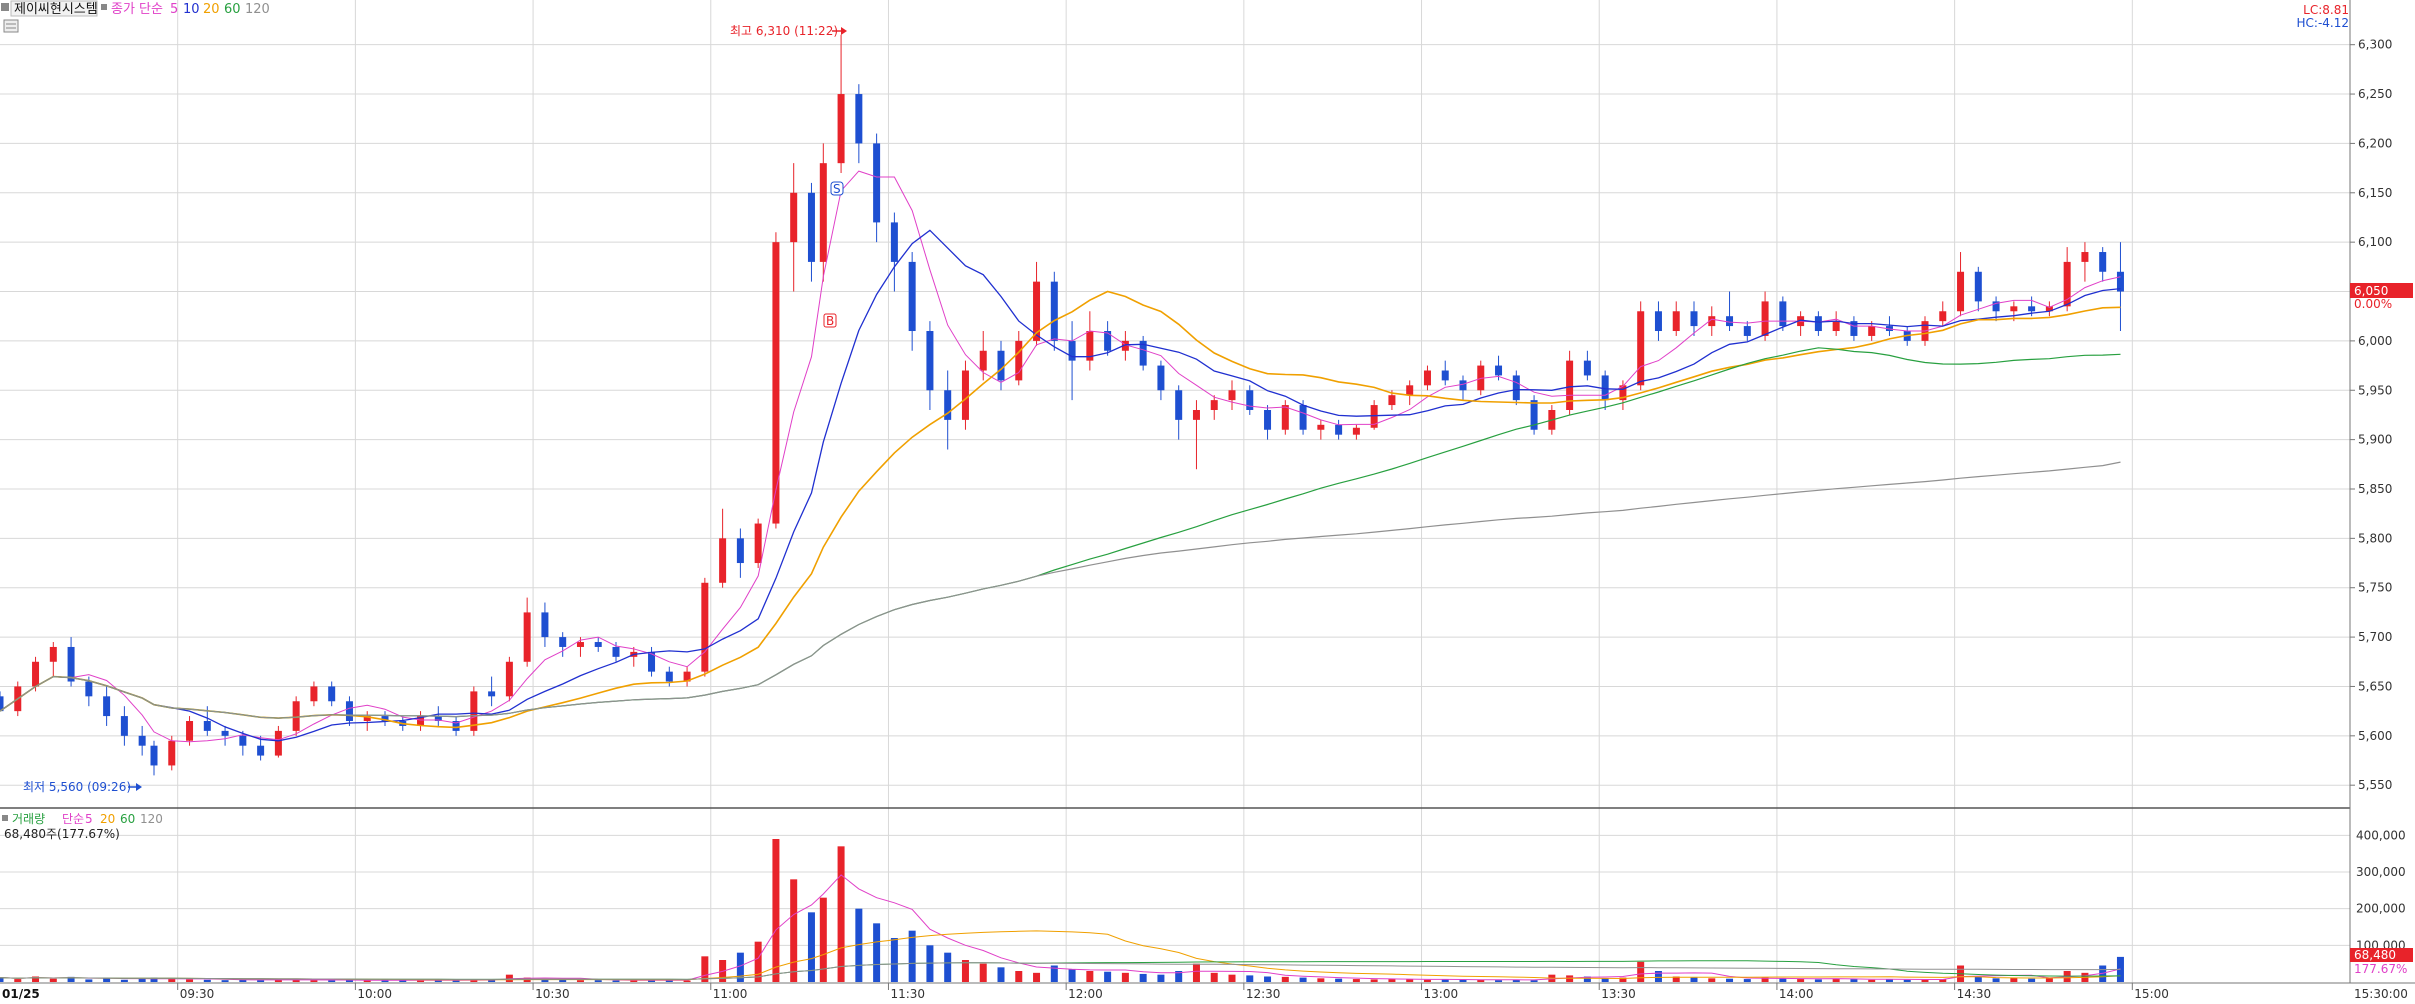 Image resolution: width=2415 pixels, height=1004 pixels. Describe the element at coordinates (137, 9) in the screenshot. I see `price-legend-prefix: 종가 단순` at that location.